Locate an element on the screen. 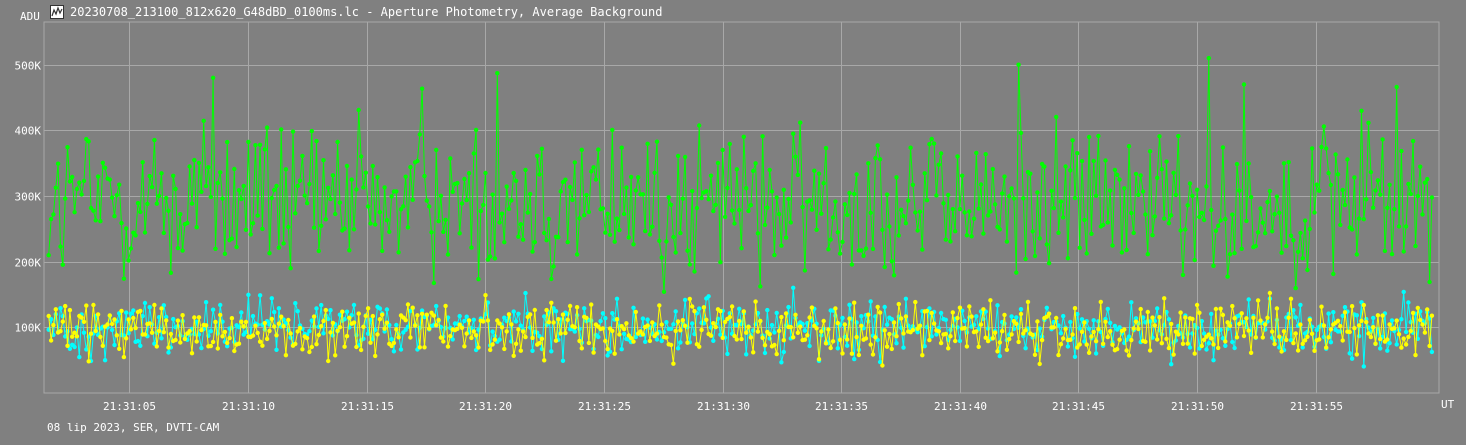 This screenshot has width=1466, height=445. x-axis-unit-label: UT is located at coordinates (1448, 404).